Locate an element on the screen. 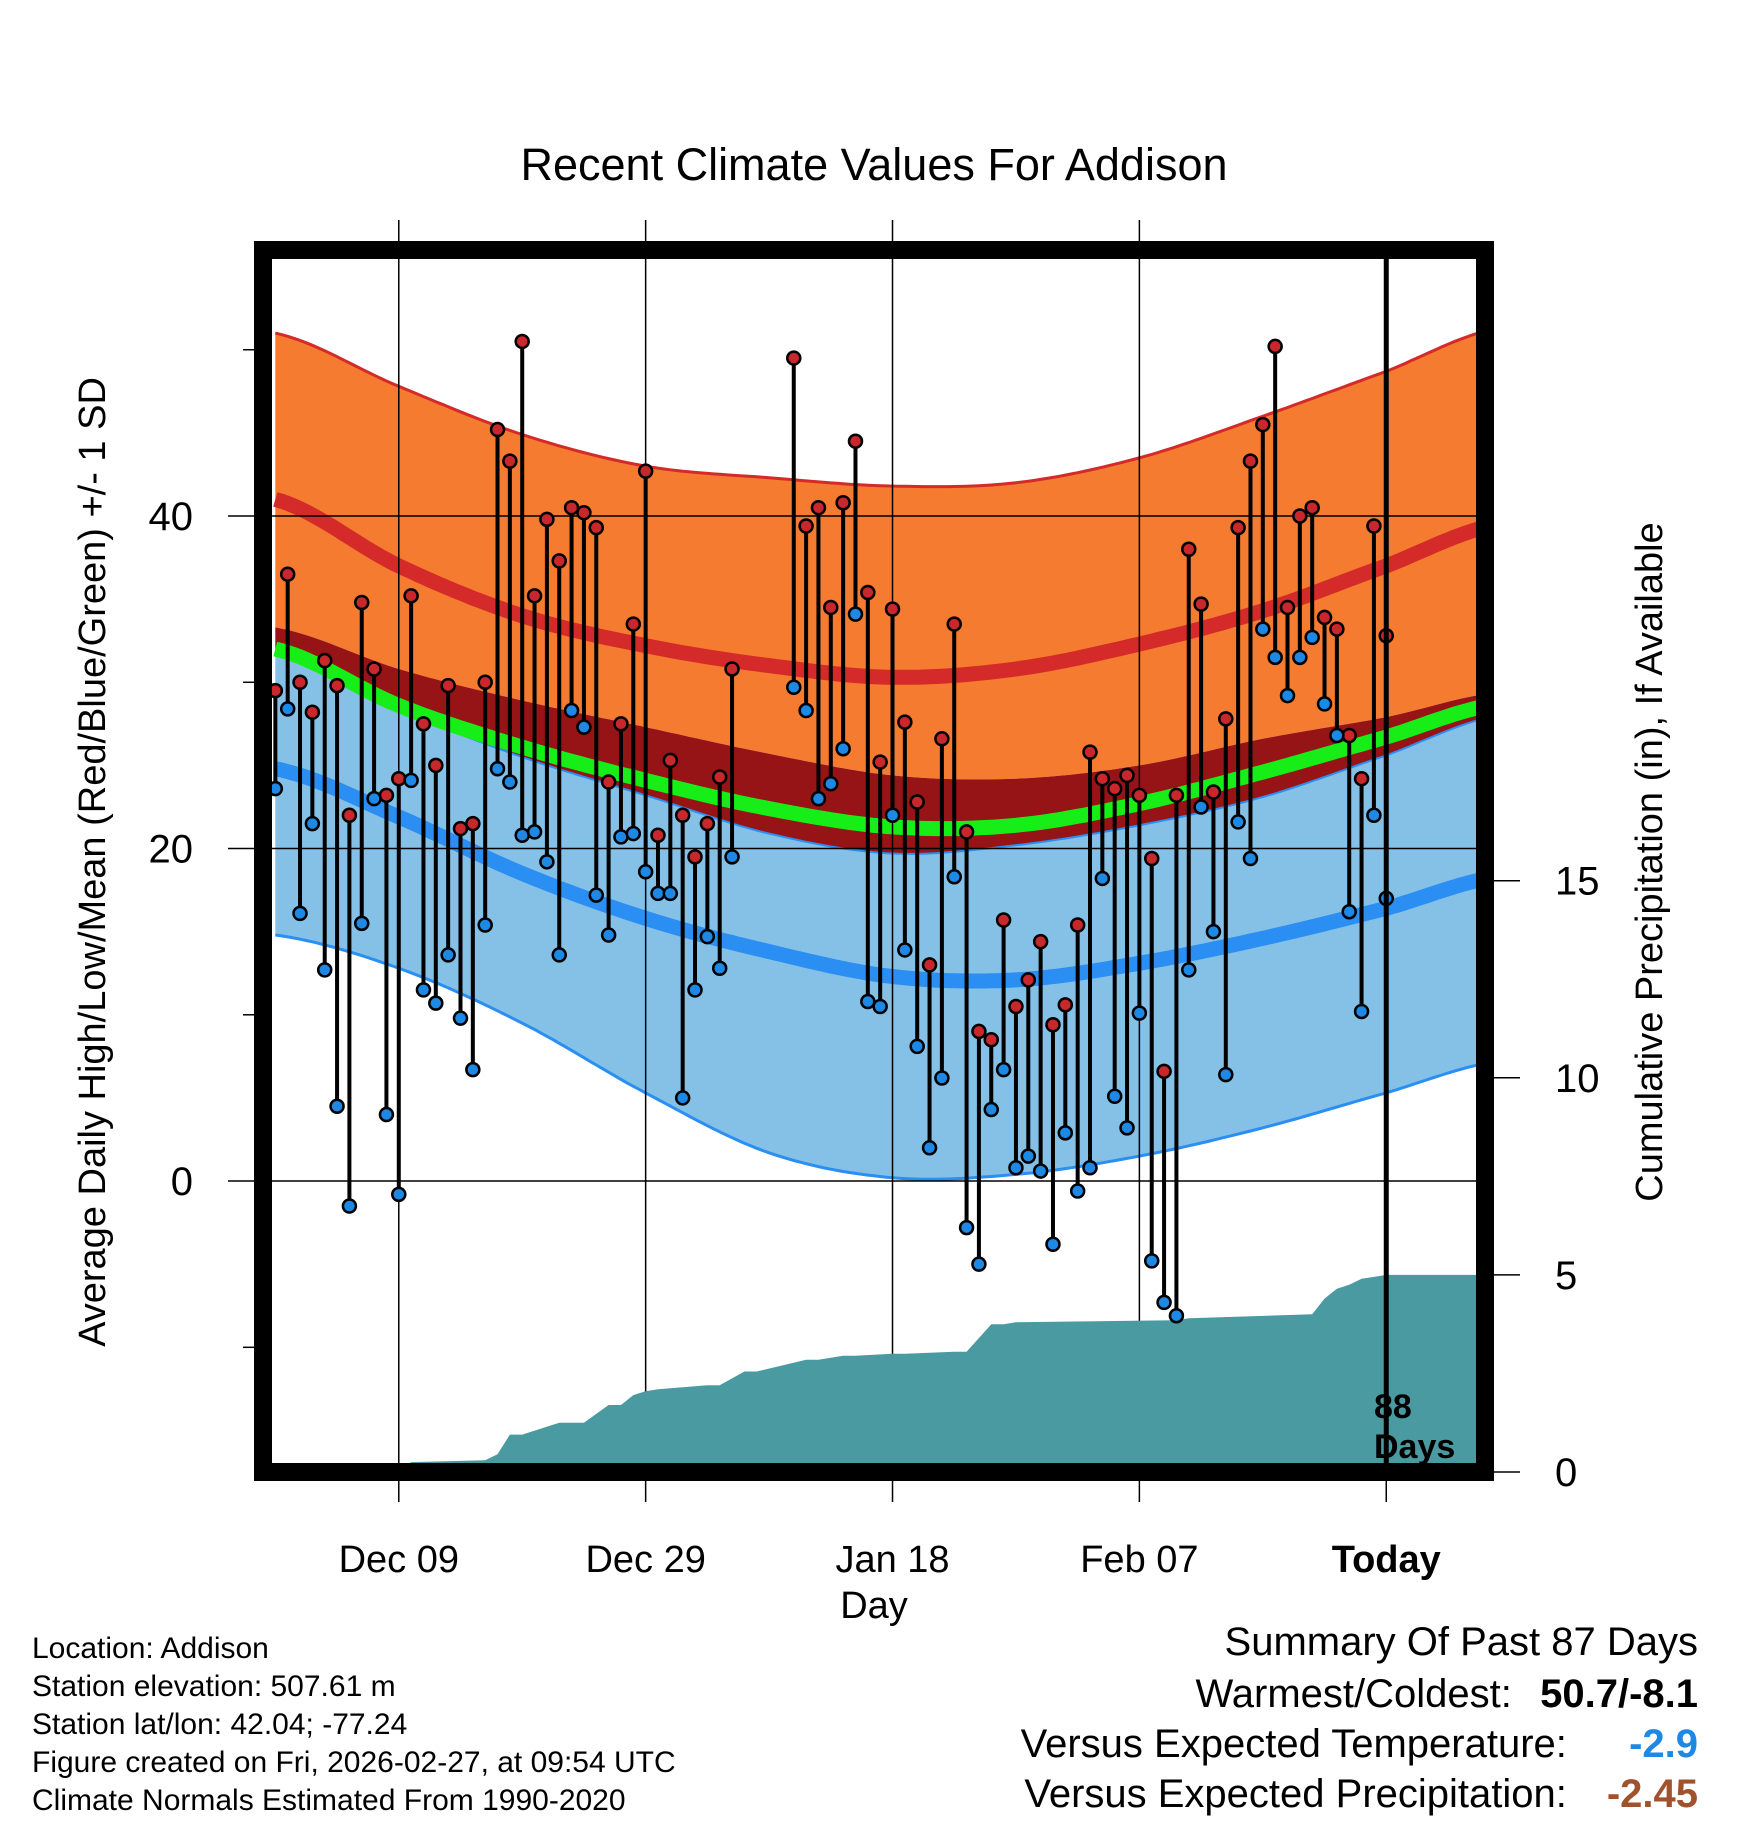 Image resolution: width=1748 pixels, height=1828 pixels. x-tick-label: Dec 09 is located at coordinates (399, 1560).